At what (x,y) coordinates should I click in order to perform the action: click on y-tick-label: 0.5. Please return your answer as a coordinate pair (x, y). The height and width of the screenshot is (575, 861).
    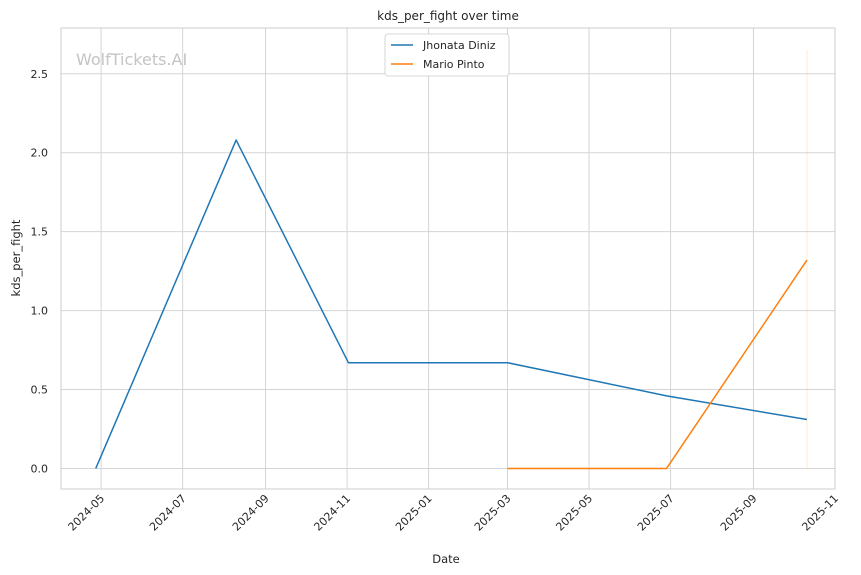
    Looking at the image, I should click on (40, 390).